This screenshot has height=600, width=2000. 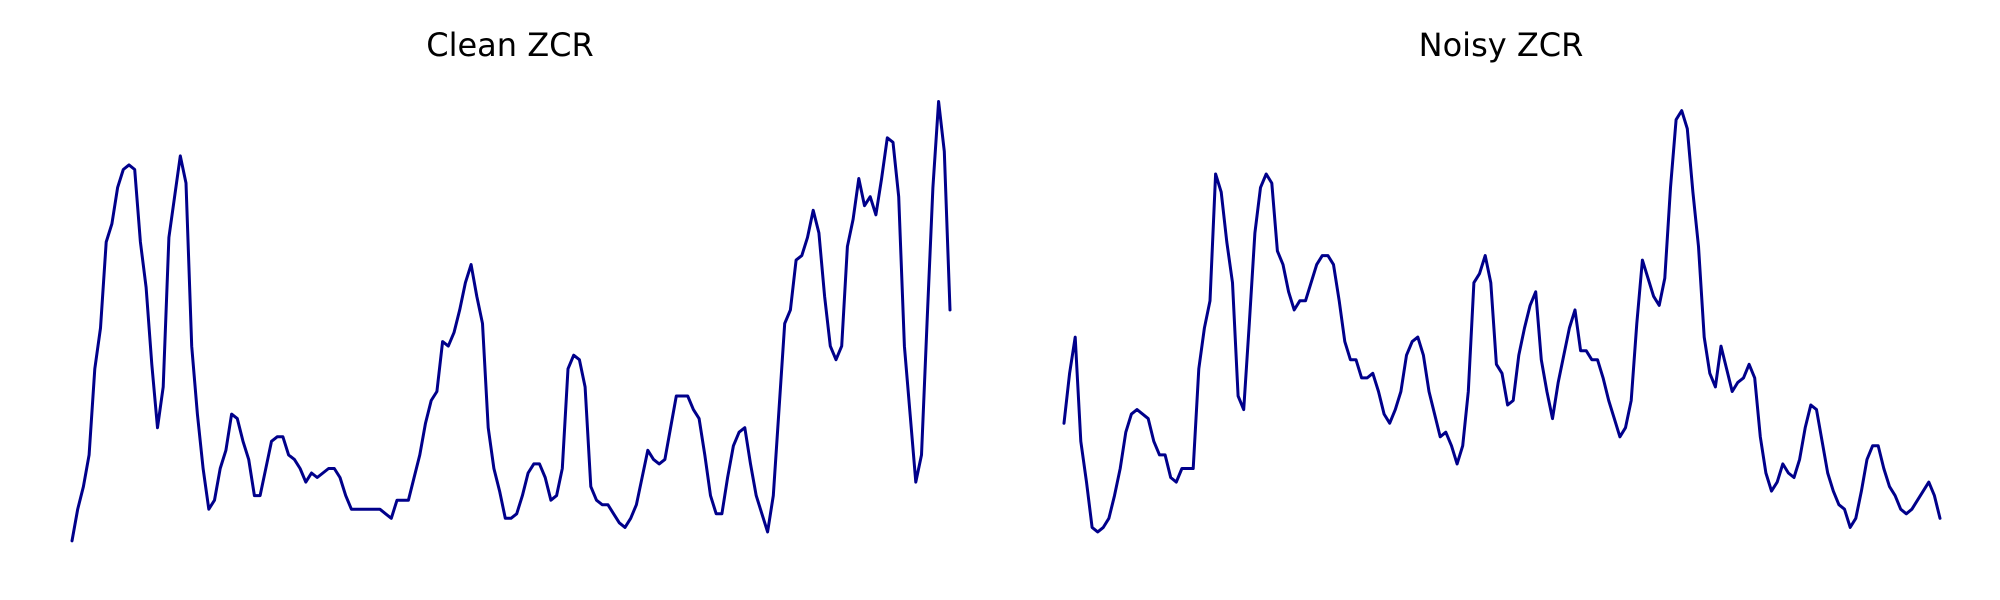 What do you see at coordinates (1501, 45) in the screenshot?
I see `noisy-zcr-title: Noisy ZCR` at bounding box center [1501, 45].